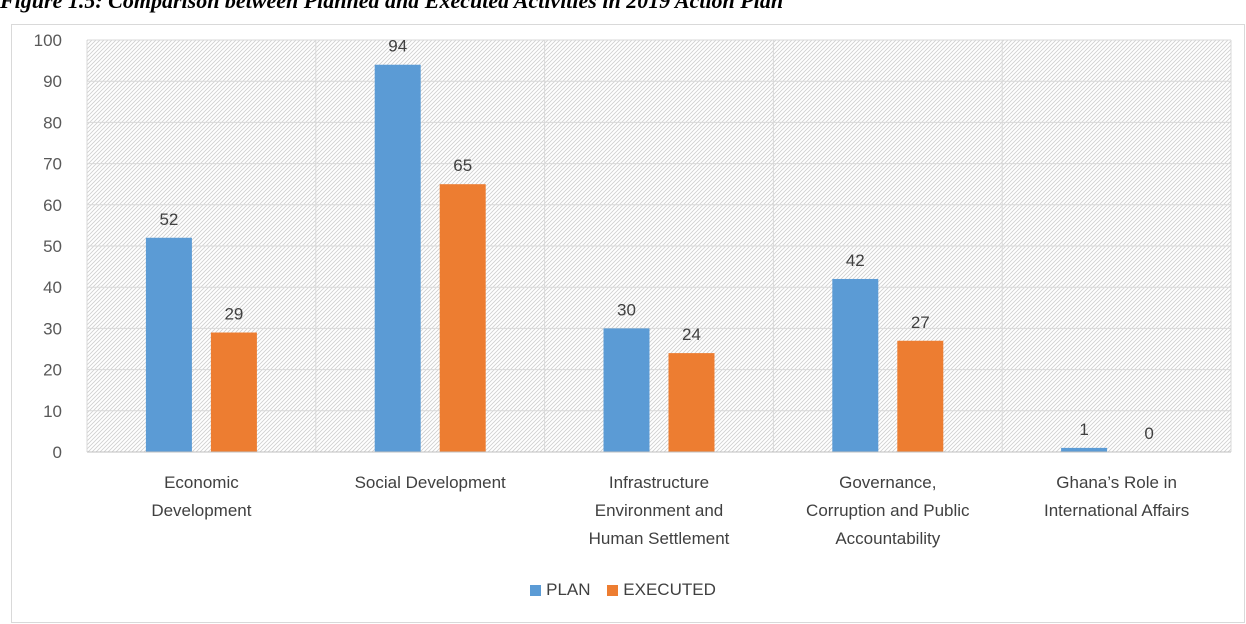 This screenshot has width=1246, height=624. Describe the element at coordinates (52, 81) in the screenshot. I see `y-tick-label: 90` at that location.